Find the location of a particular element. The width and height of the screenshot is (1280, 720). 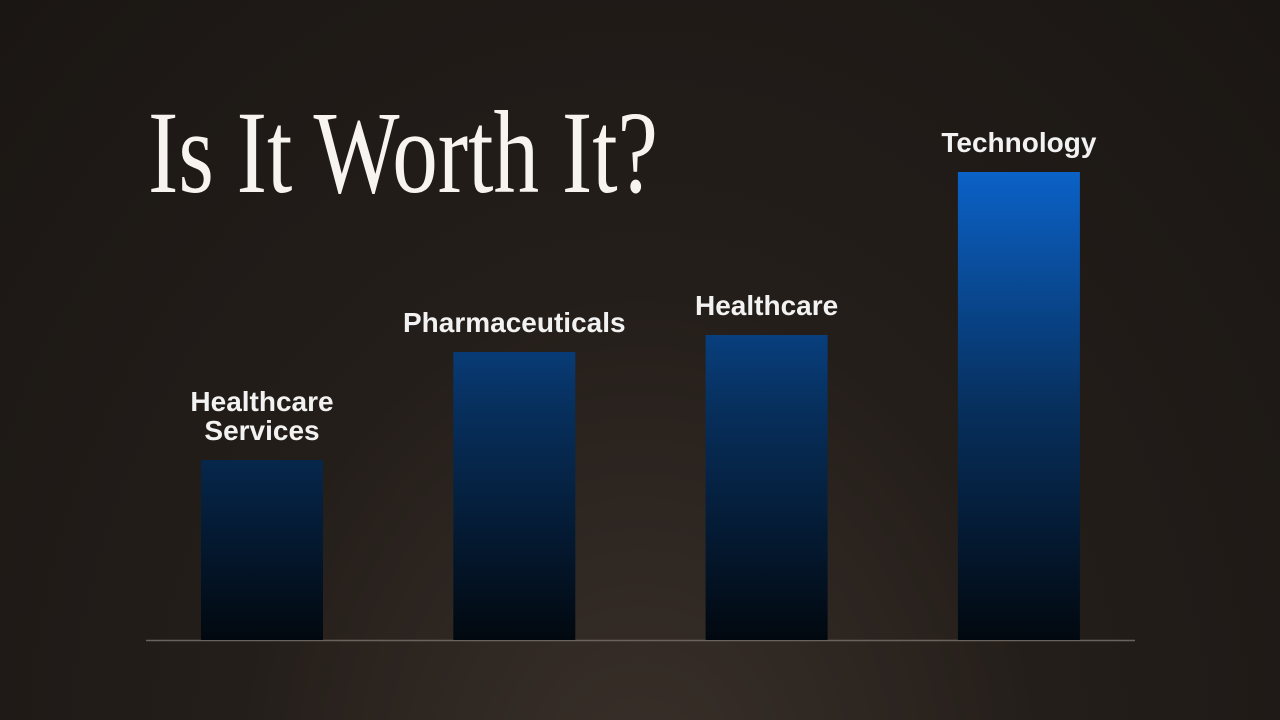

category-label: Technology is located at coordinates (1019, 142).